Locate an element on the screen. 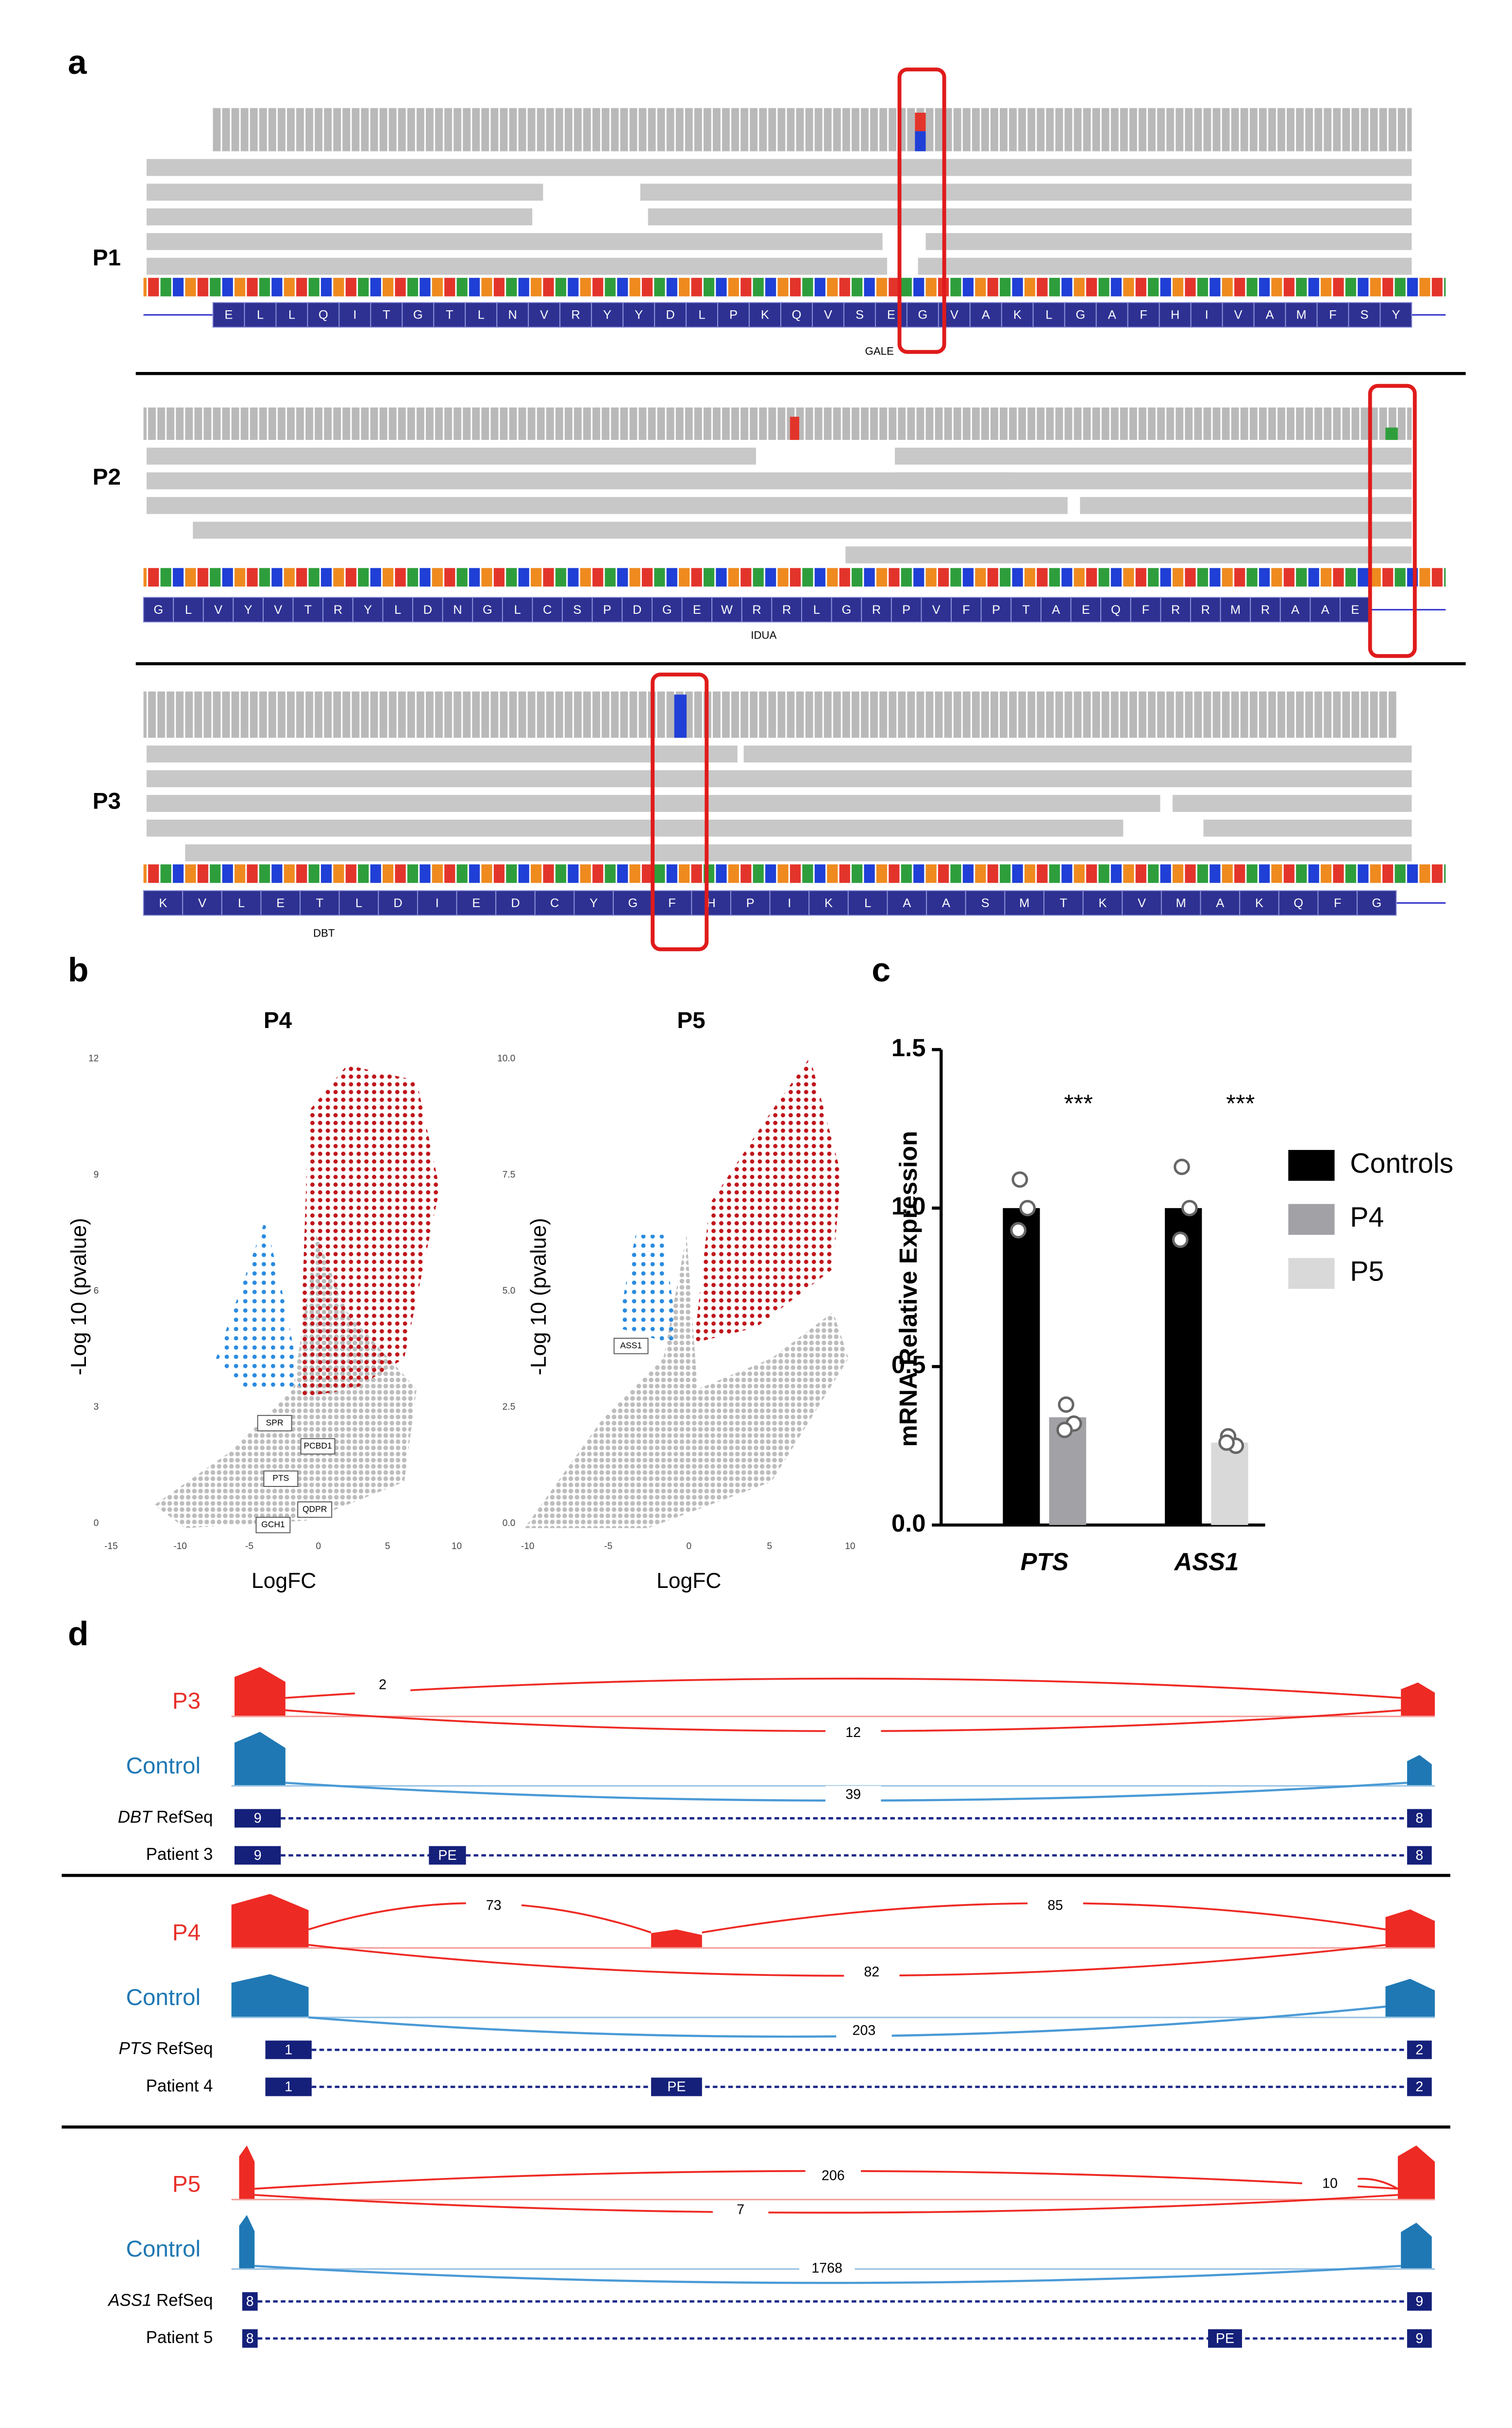  residue: C is located at coordinates (554, 903).